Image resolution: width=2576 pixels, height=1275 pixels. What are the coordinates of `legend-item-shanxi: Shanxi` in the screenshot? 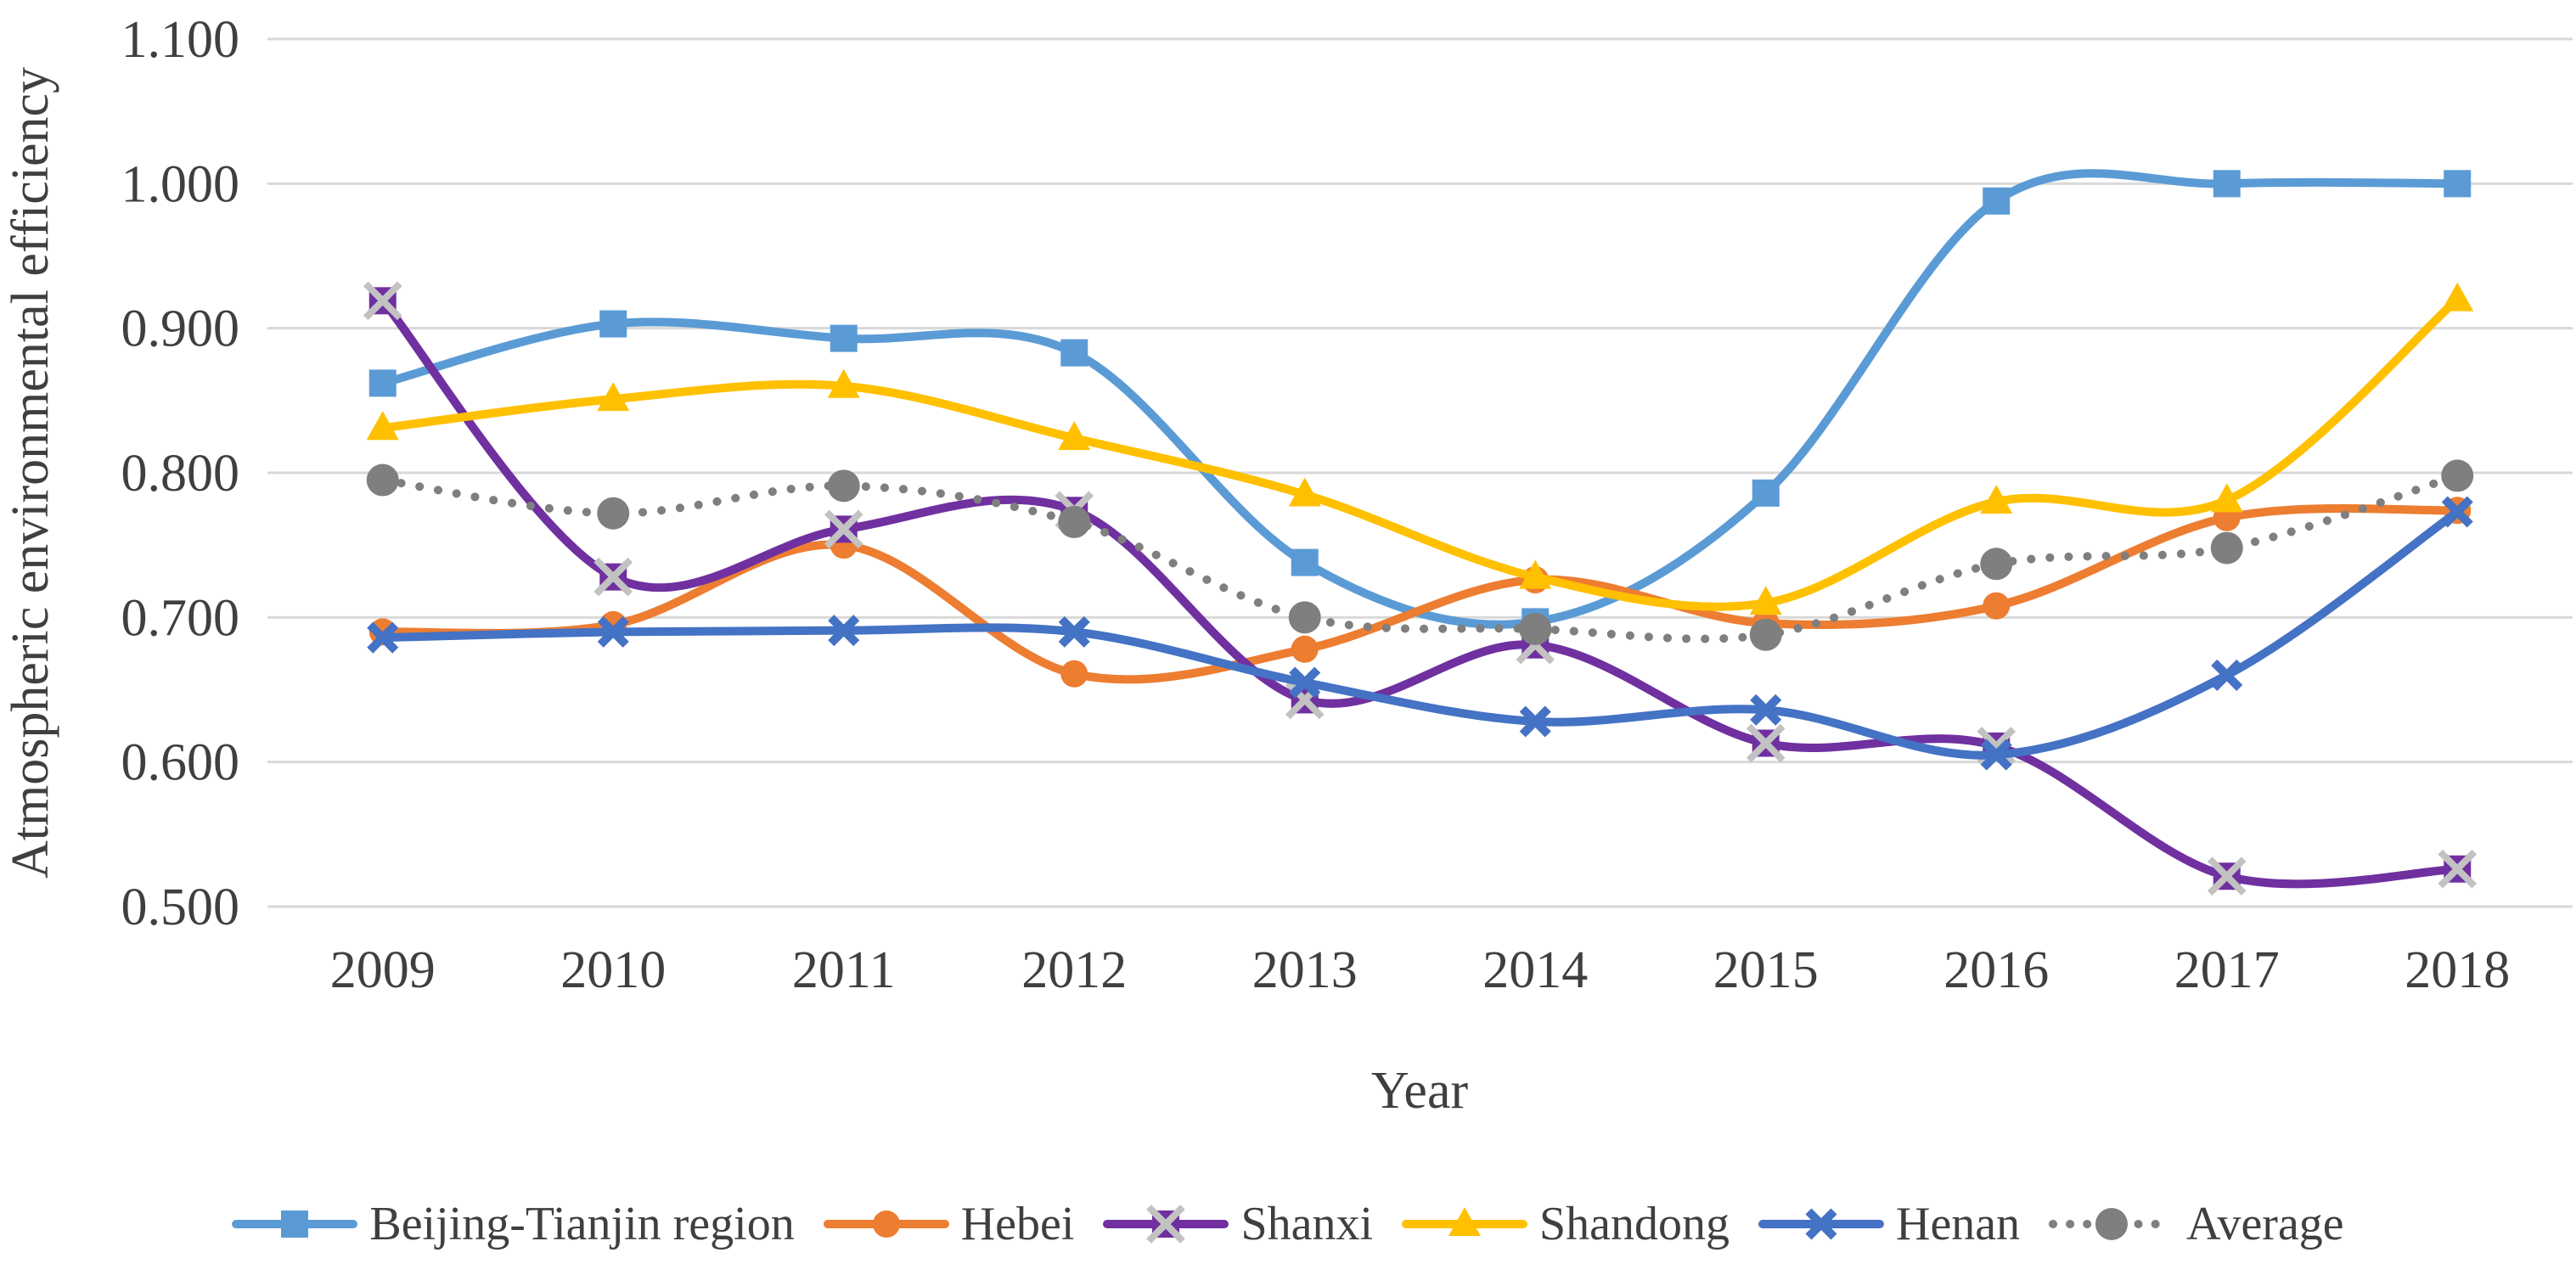 It's located at (1238, 1224).